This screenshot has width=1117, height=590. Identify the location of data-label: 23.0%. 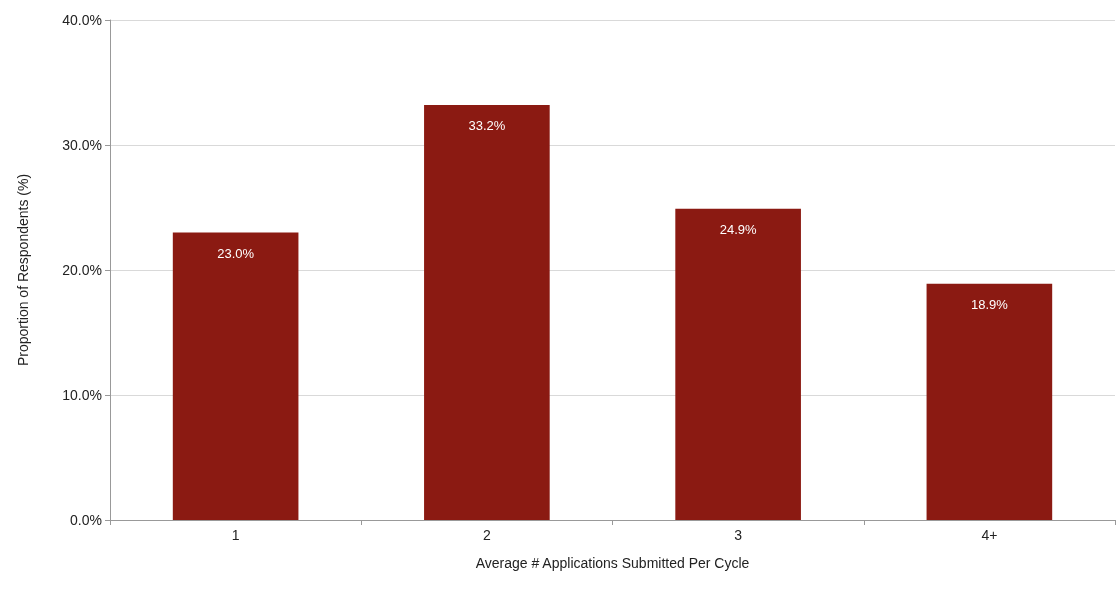
(236, 253).